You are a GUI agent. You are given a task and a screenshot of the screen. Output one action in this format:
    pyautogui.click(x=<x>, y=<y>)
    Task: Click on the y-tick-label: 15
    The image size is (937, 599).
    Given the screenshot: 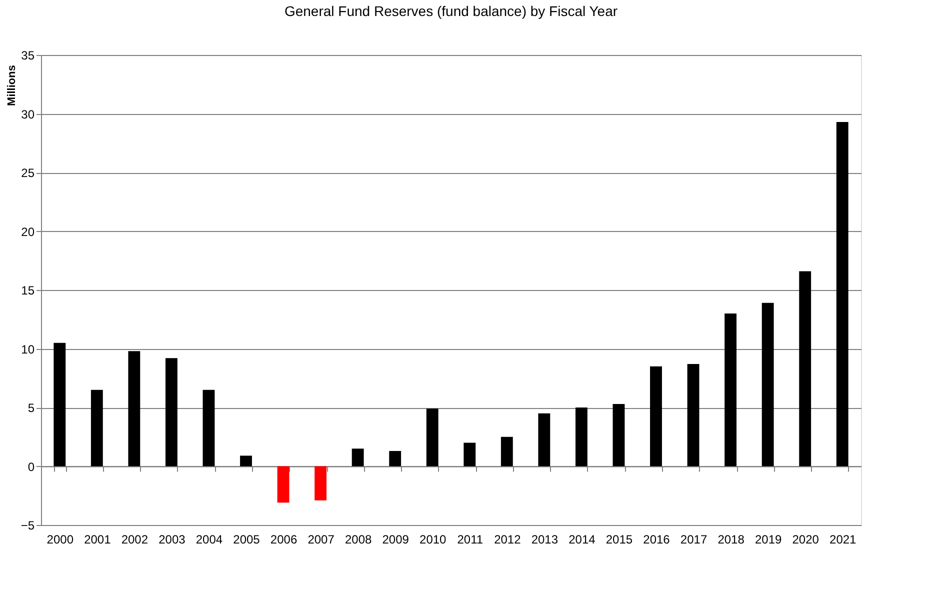 What is the action you would take?
    pyautogui.click(x=28, y=291)
    